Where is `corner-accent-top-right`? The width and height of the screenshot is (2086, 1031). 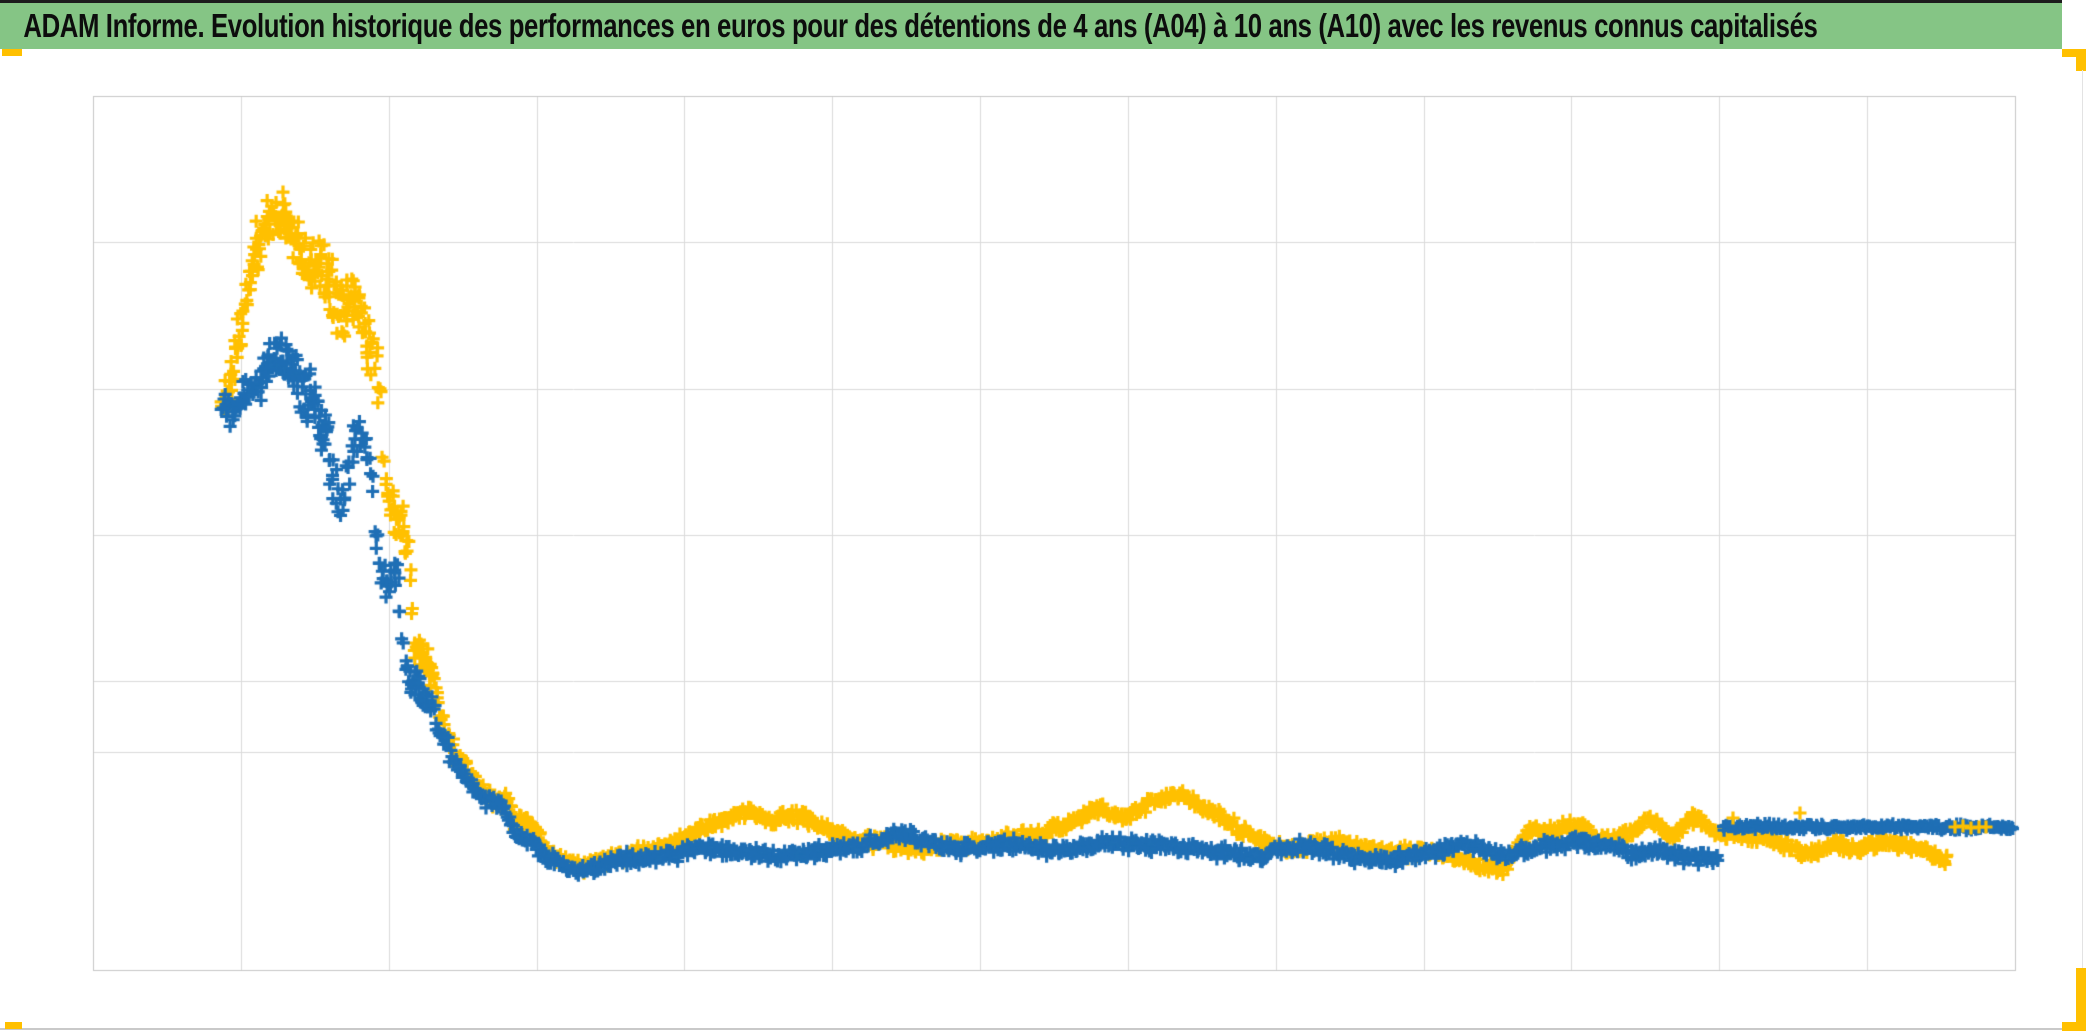
corner-accent-top-right is located at coordinates (2074, 53).